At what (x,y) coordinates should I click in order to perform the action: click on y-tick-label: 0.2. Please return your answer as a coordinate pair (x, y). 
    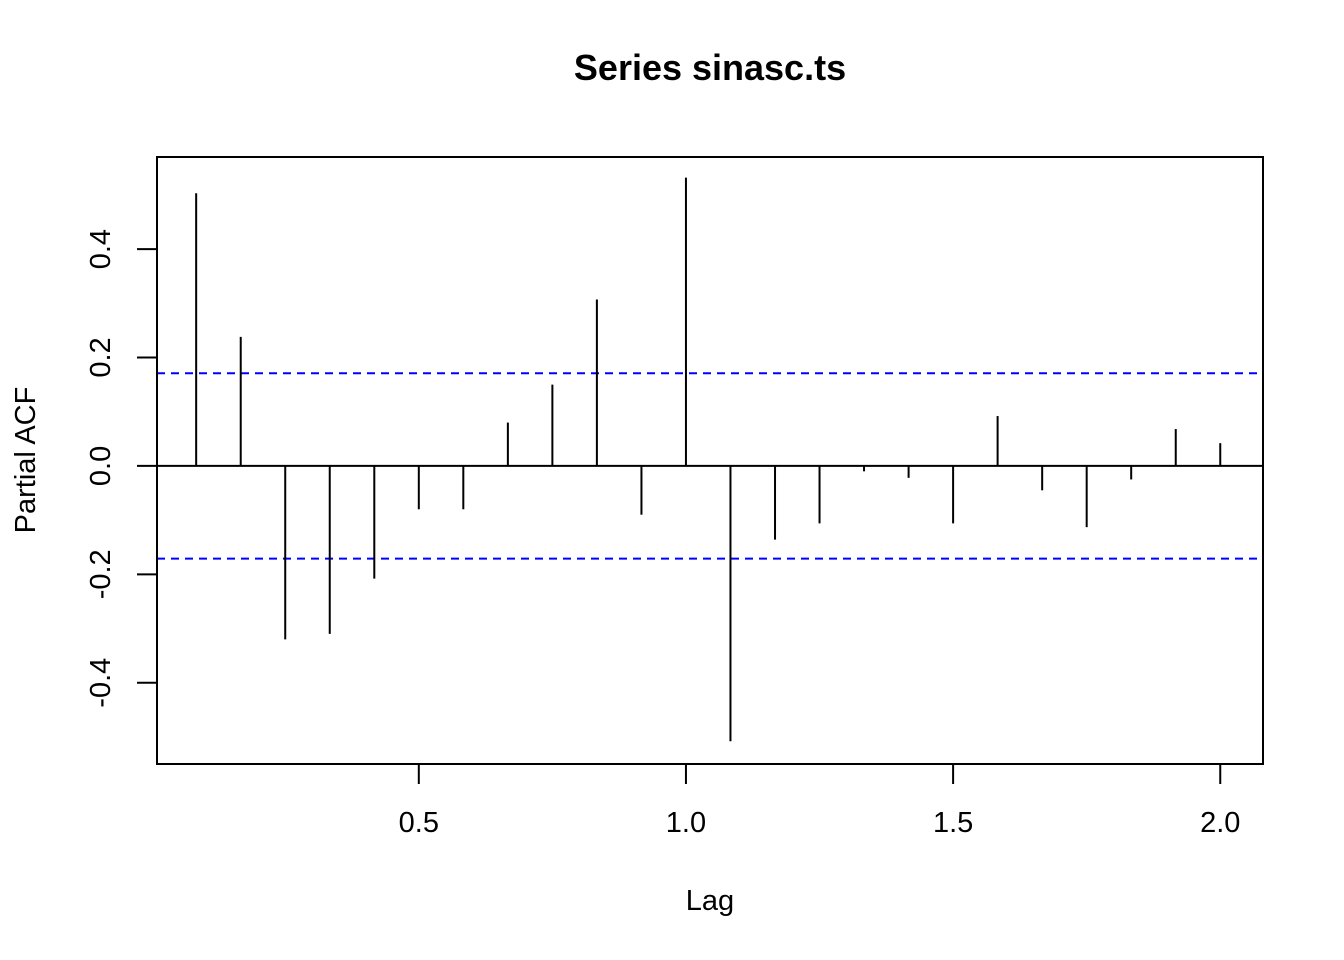
    Looking at the image, I should click on (101, 357).